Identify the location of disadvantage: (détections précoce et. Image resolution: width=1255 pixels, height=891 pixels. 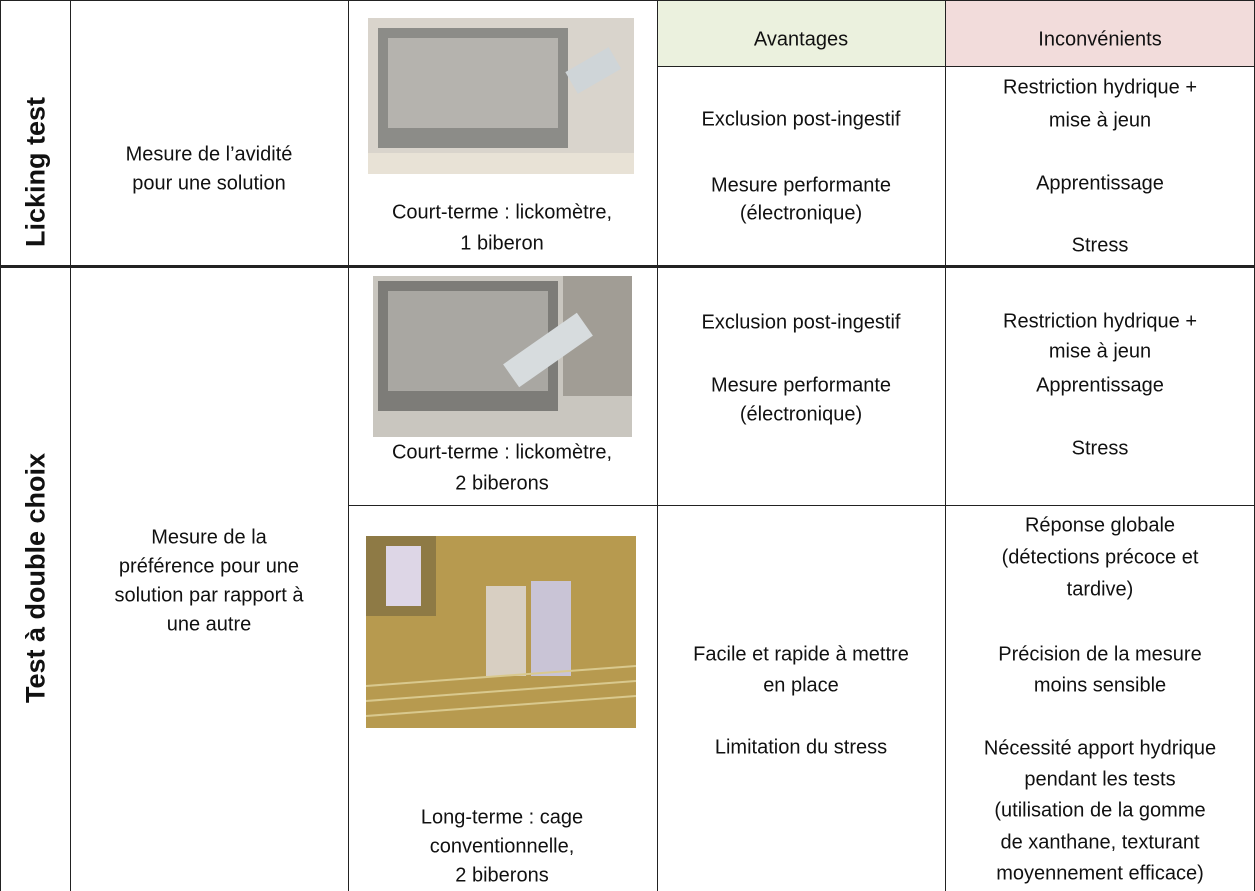
(1100, 557).